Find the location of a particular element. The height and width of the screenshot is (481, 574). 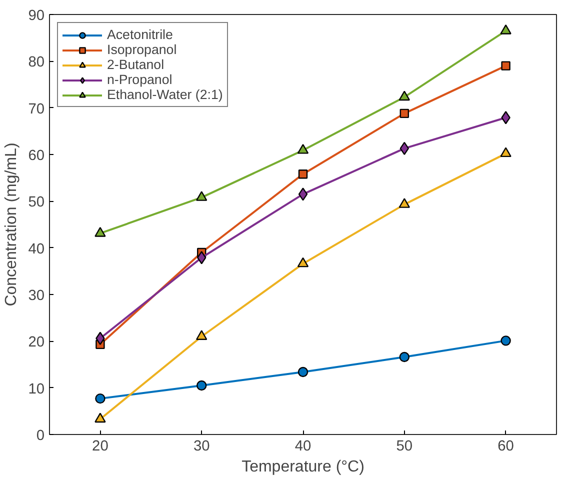

x-tick-label: 60 is located at coordinates (506, 446).